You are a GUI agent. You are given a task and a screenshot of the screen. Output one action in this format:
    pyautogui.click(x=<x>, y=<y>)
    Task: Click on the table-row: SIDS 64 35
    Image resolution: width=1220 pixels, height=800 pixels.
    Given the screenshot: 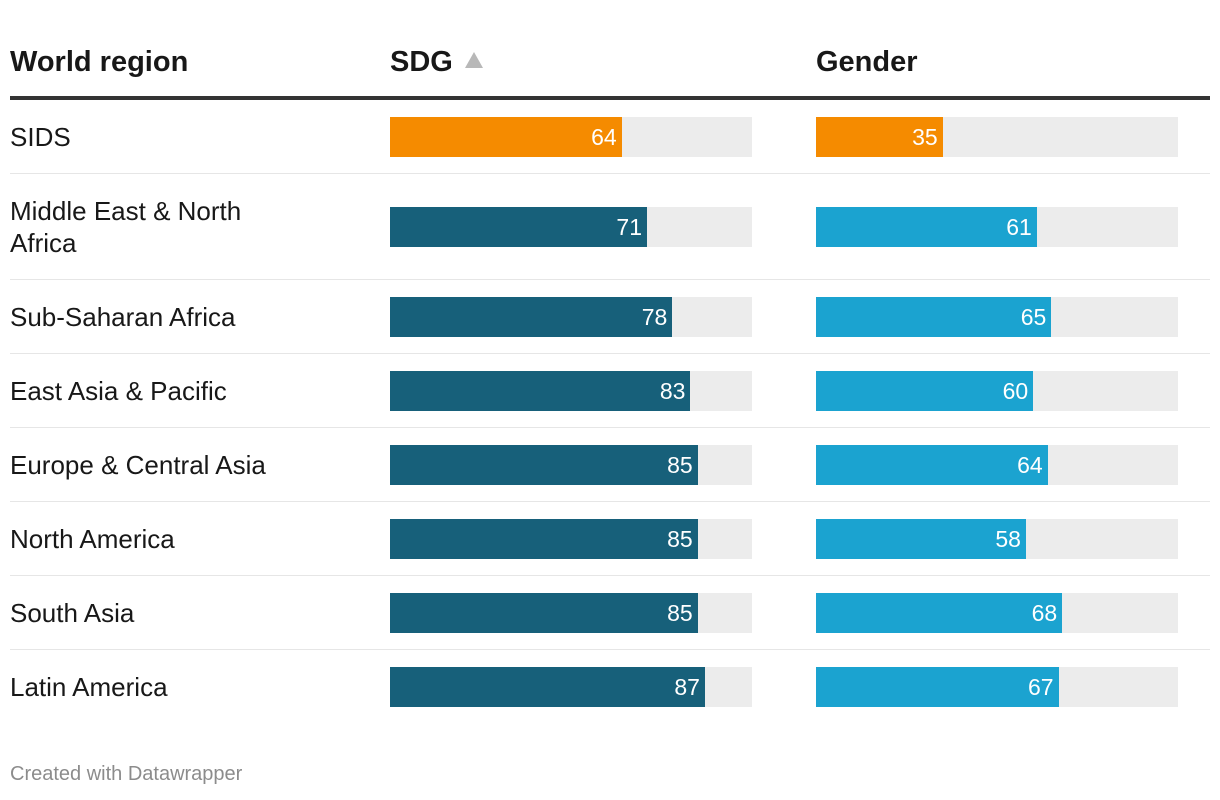 What is the action you would take?
    pyautogui.click(x=610, y=137)
    